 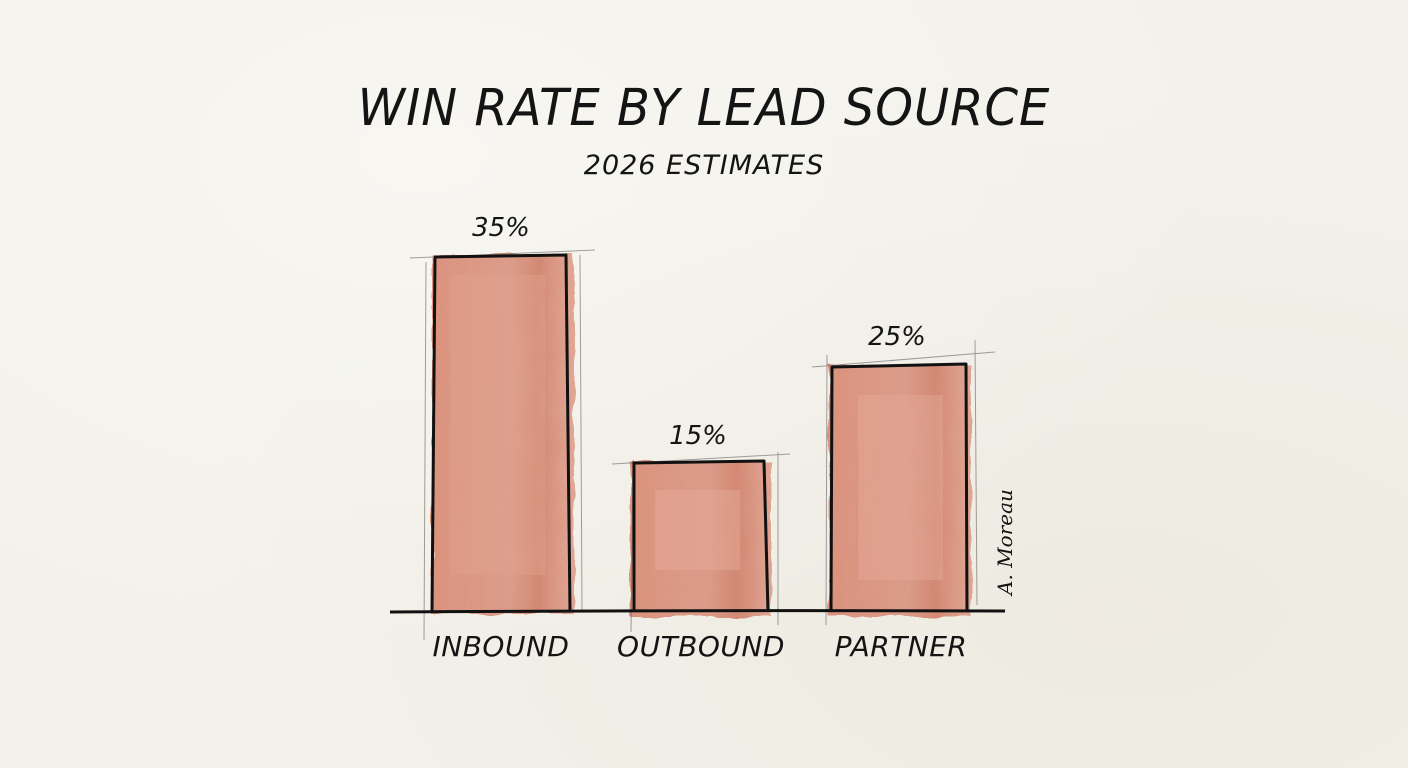 I want to click on chart-subtitle: 2026 ESTIMATES, so click(x=704, y=165).